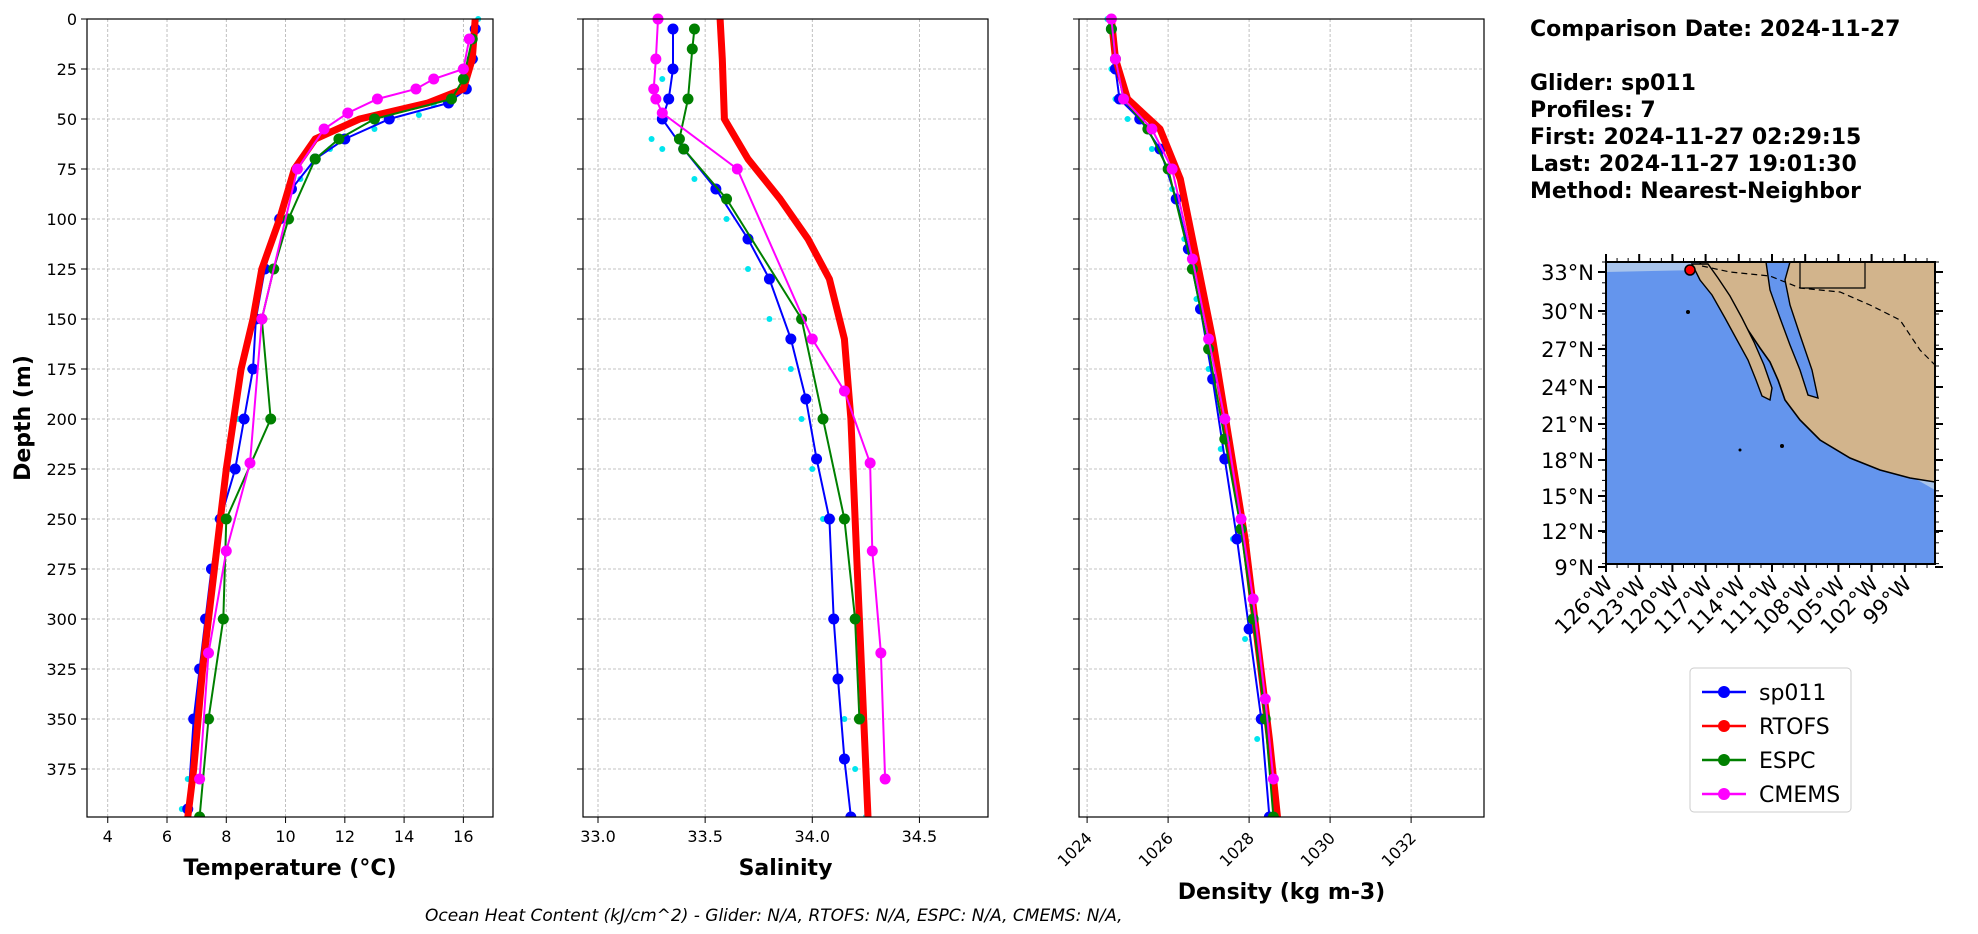 The width and height of the screenshot is (1978, 934). I want to click on legend-label: RTOFS, so click(1794, 727).